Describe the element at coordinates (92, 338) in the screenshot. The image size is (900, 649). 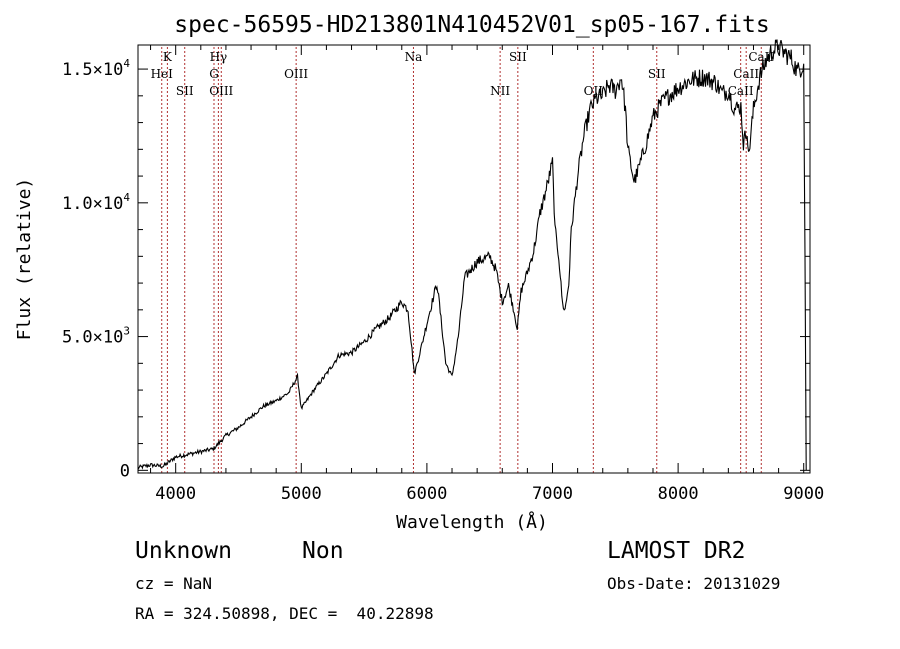
I see `y-tick-mantissa: 5.0×10` at that location.